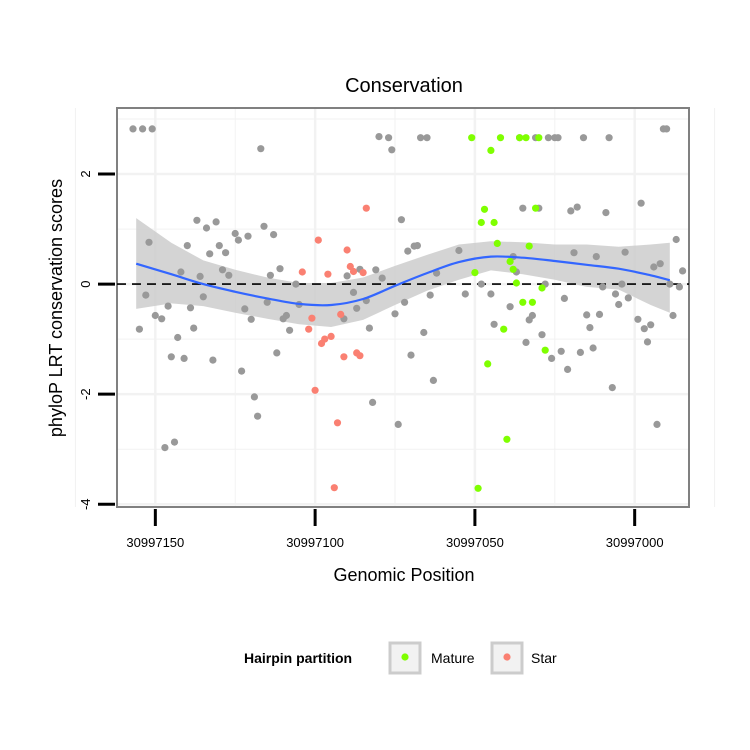 The image size is (750, 750). I want to click on x-tick-label: 30997050, so click(475, 542).